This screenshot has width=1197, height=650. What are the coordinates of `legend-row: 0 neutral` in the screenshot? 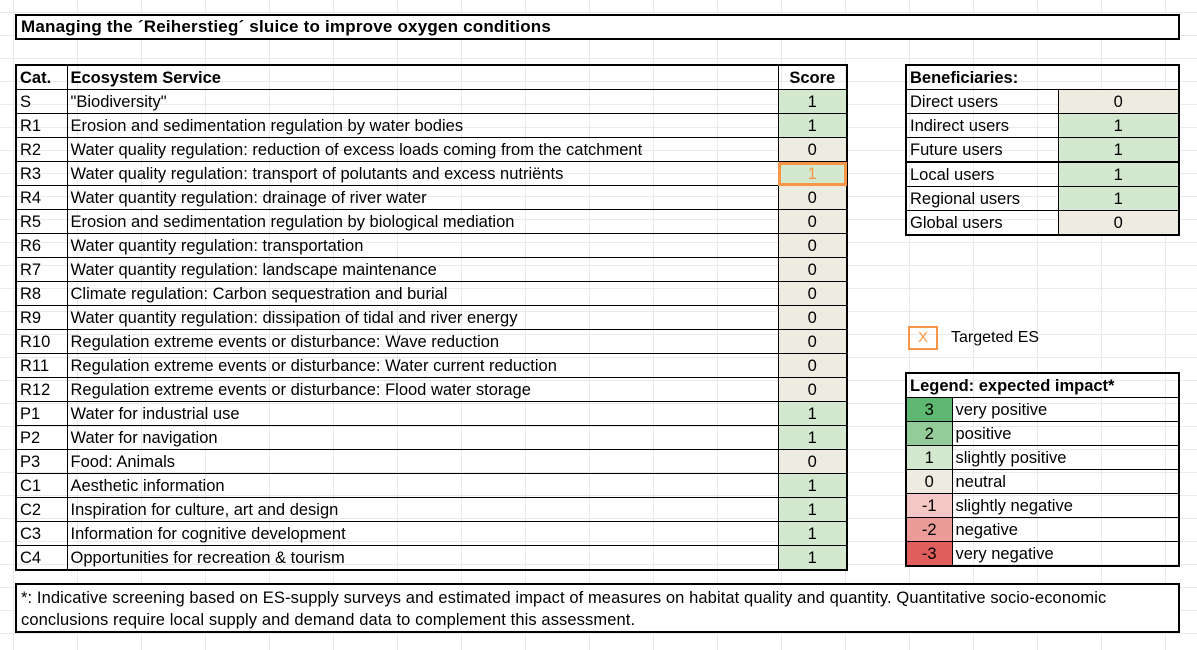 It's located at (1042, 481).